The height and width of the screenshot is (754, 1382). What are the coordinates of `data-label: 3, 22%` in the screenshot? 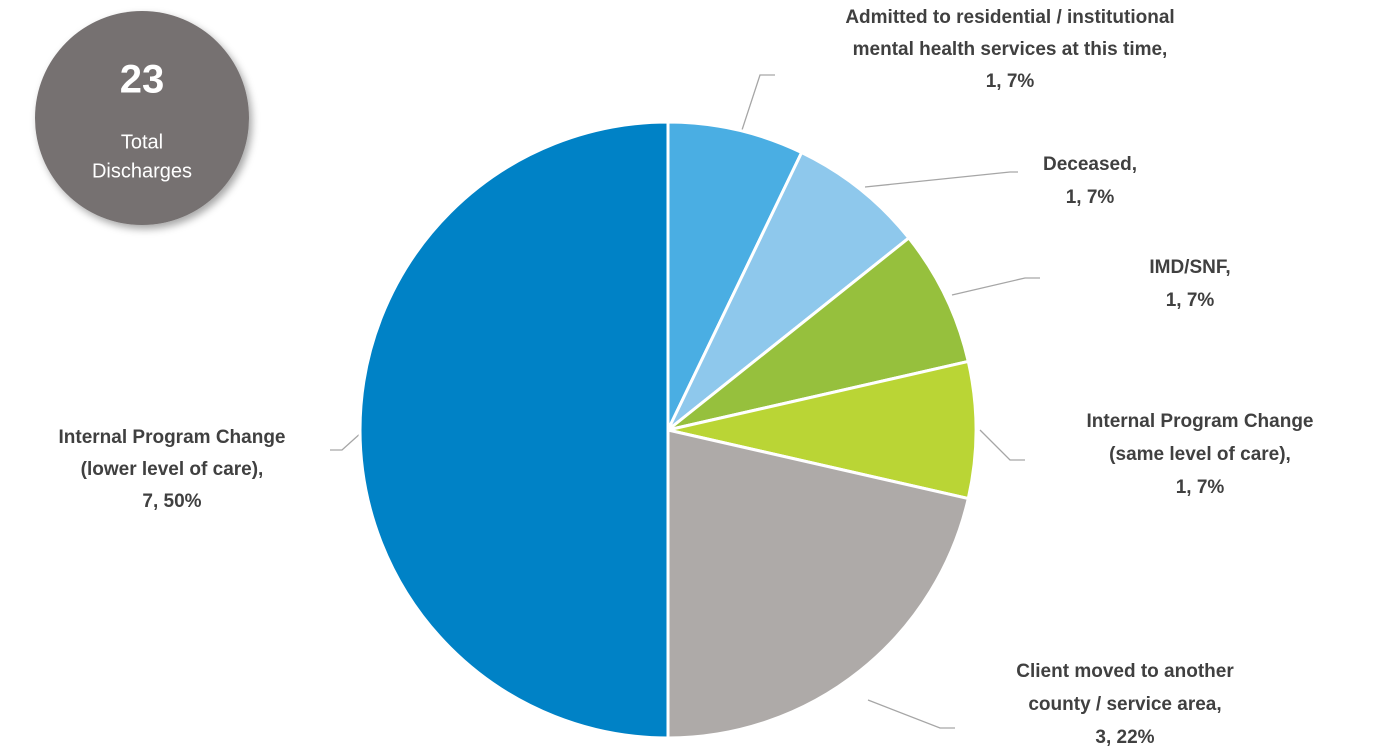 It's located at (1124, 737).